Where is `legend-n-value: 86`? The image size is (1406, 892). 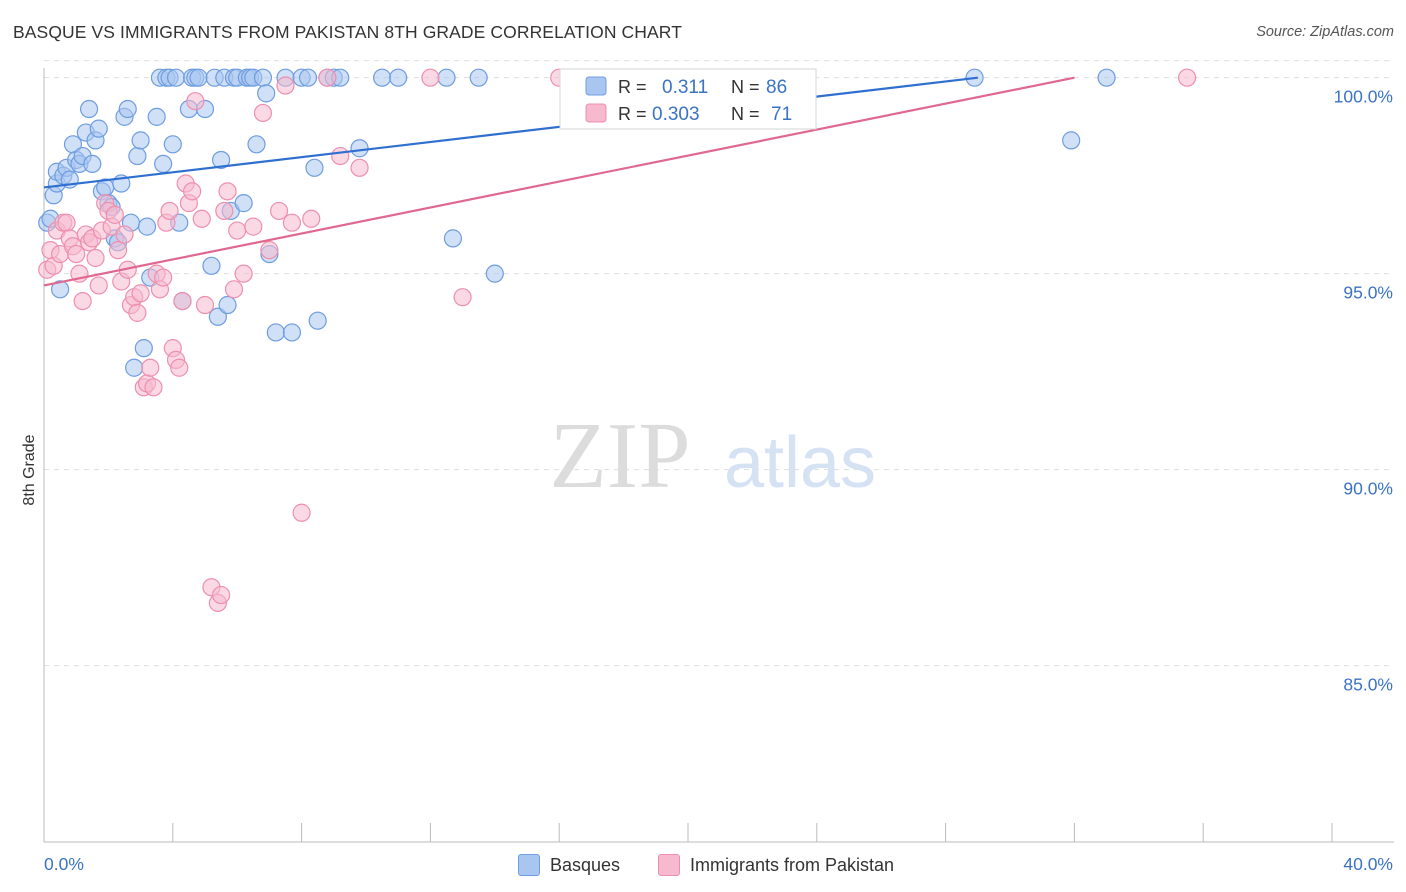 legend-n-value: 86 is located at coordinates (776, 87).